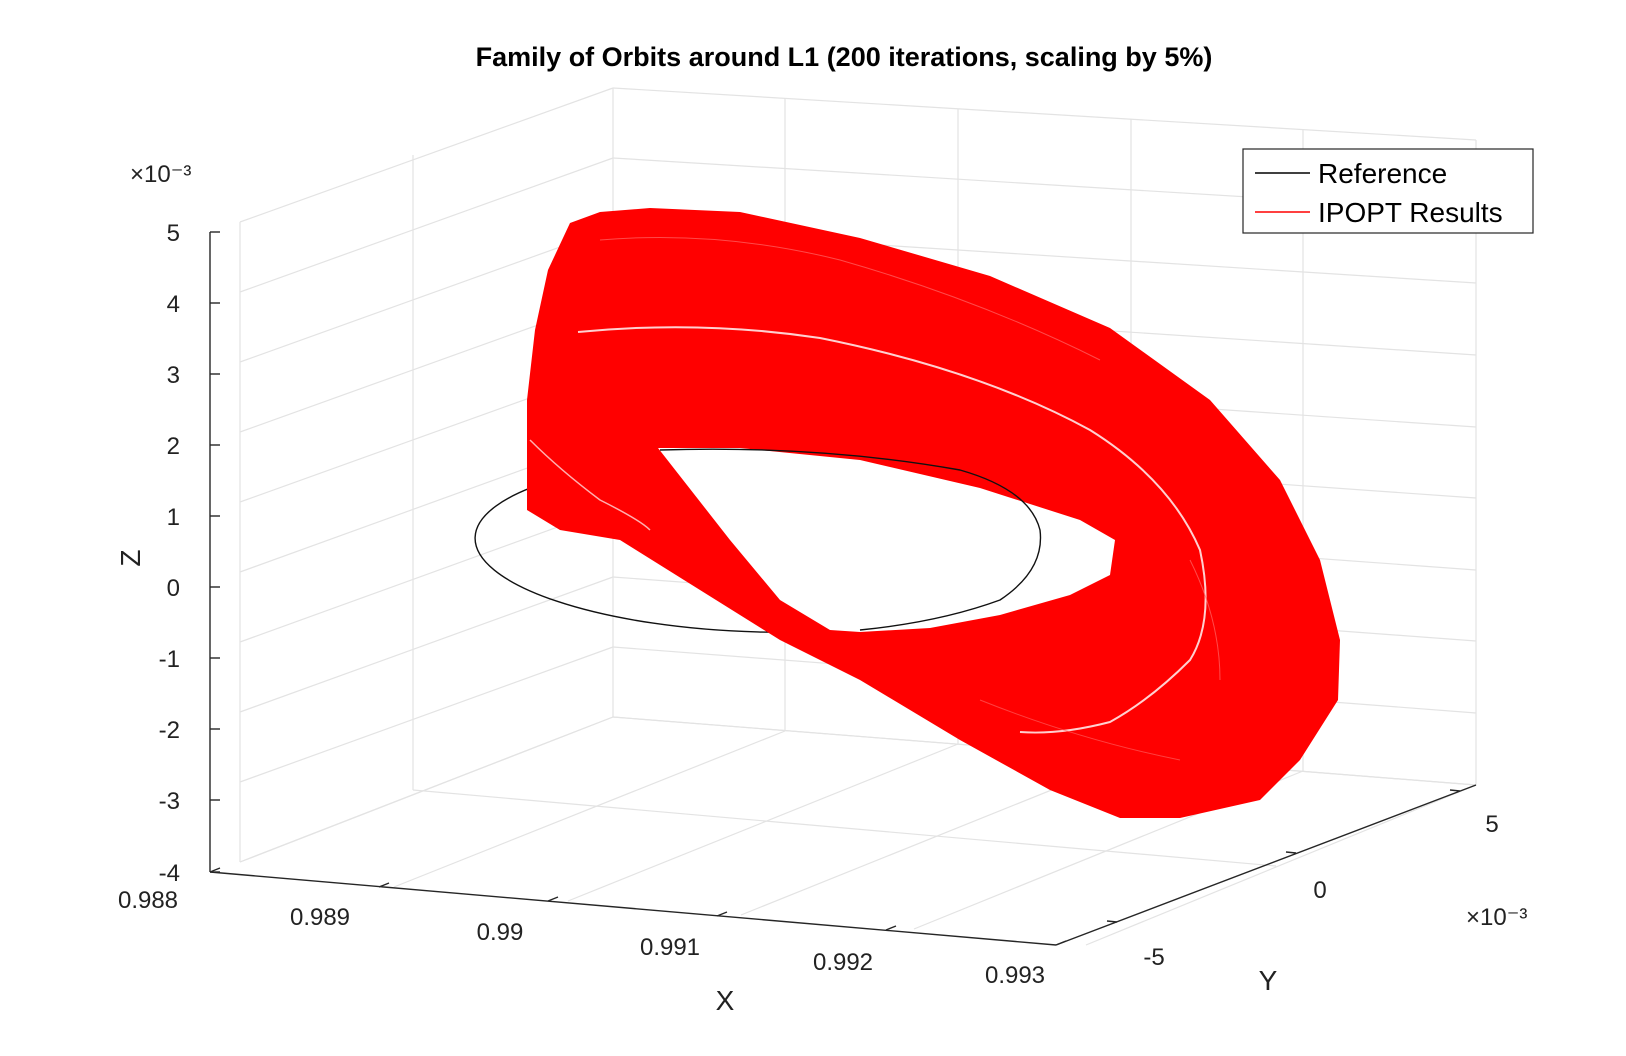 This screenshot has width=1626, height=1056. I want to click on y-tick-label: 0, so click(1319, 890).